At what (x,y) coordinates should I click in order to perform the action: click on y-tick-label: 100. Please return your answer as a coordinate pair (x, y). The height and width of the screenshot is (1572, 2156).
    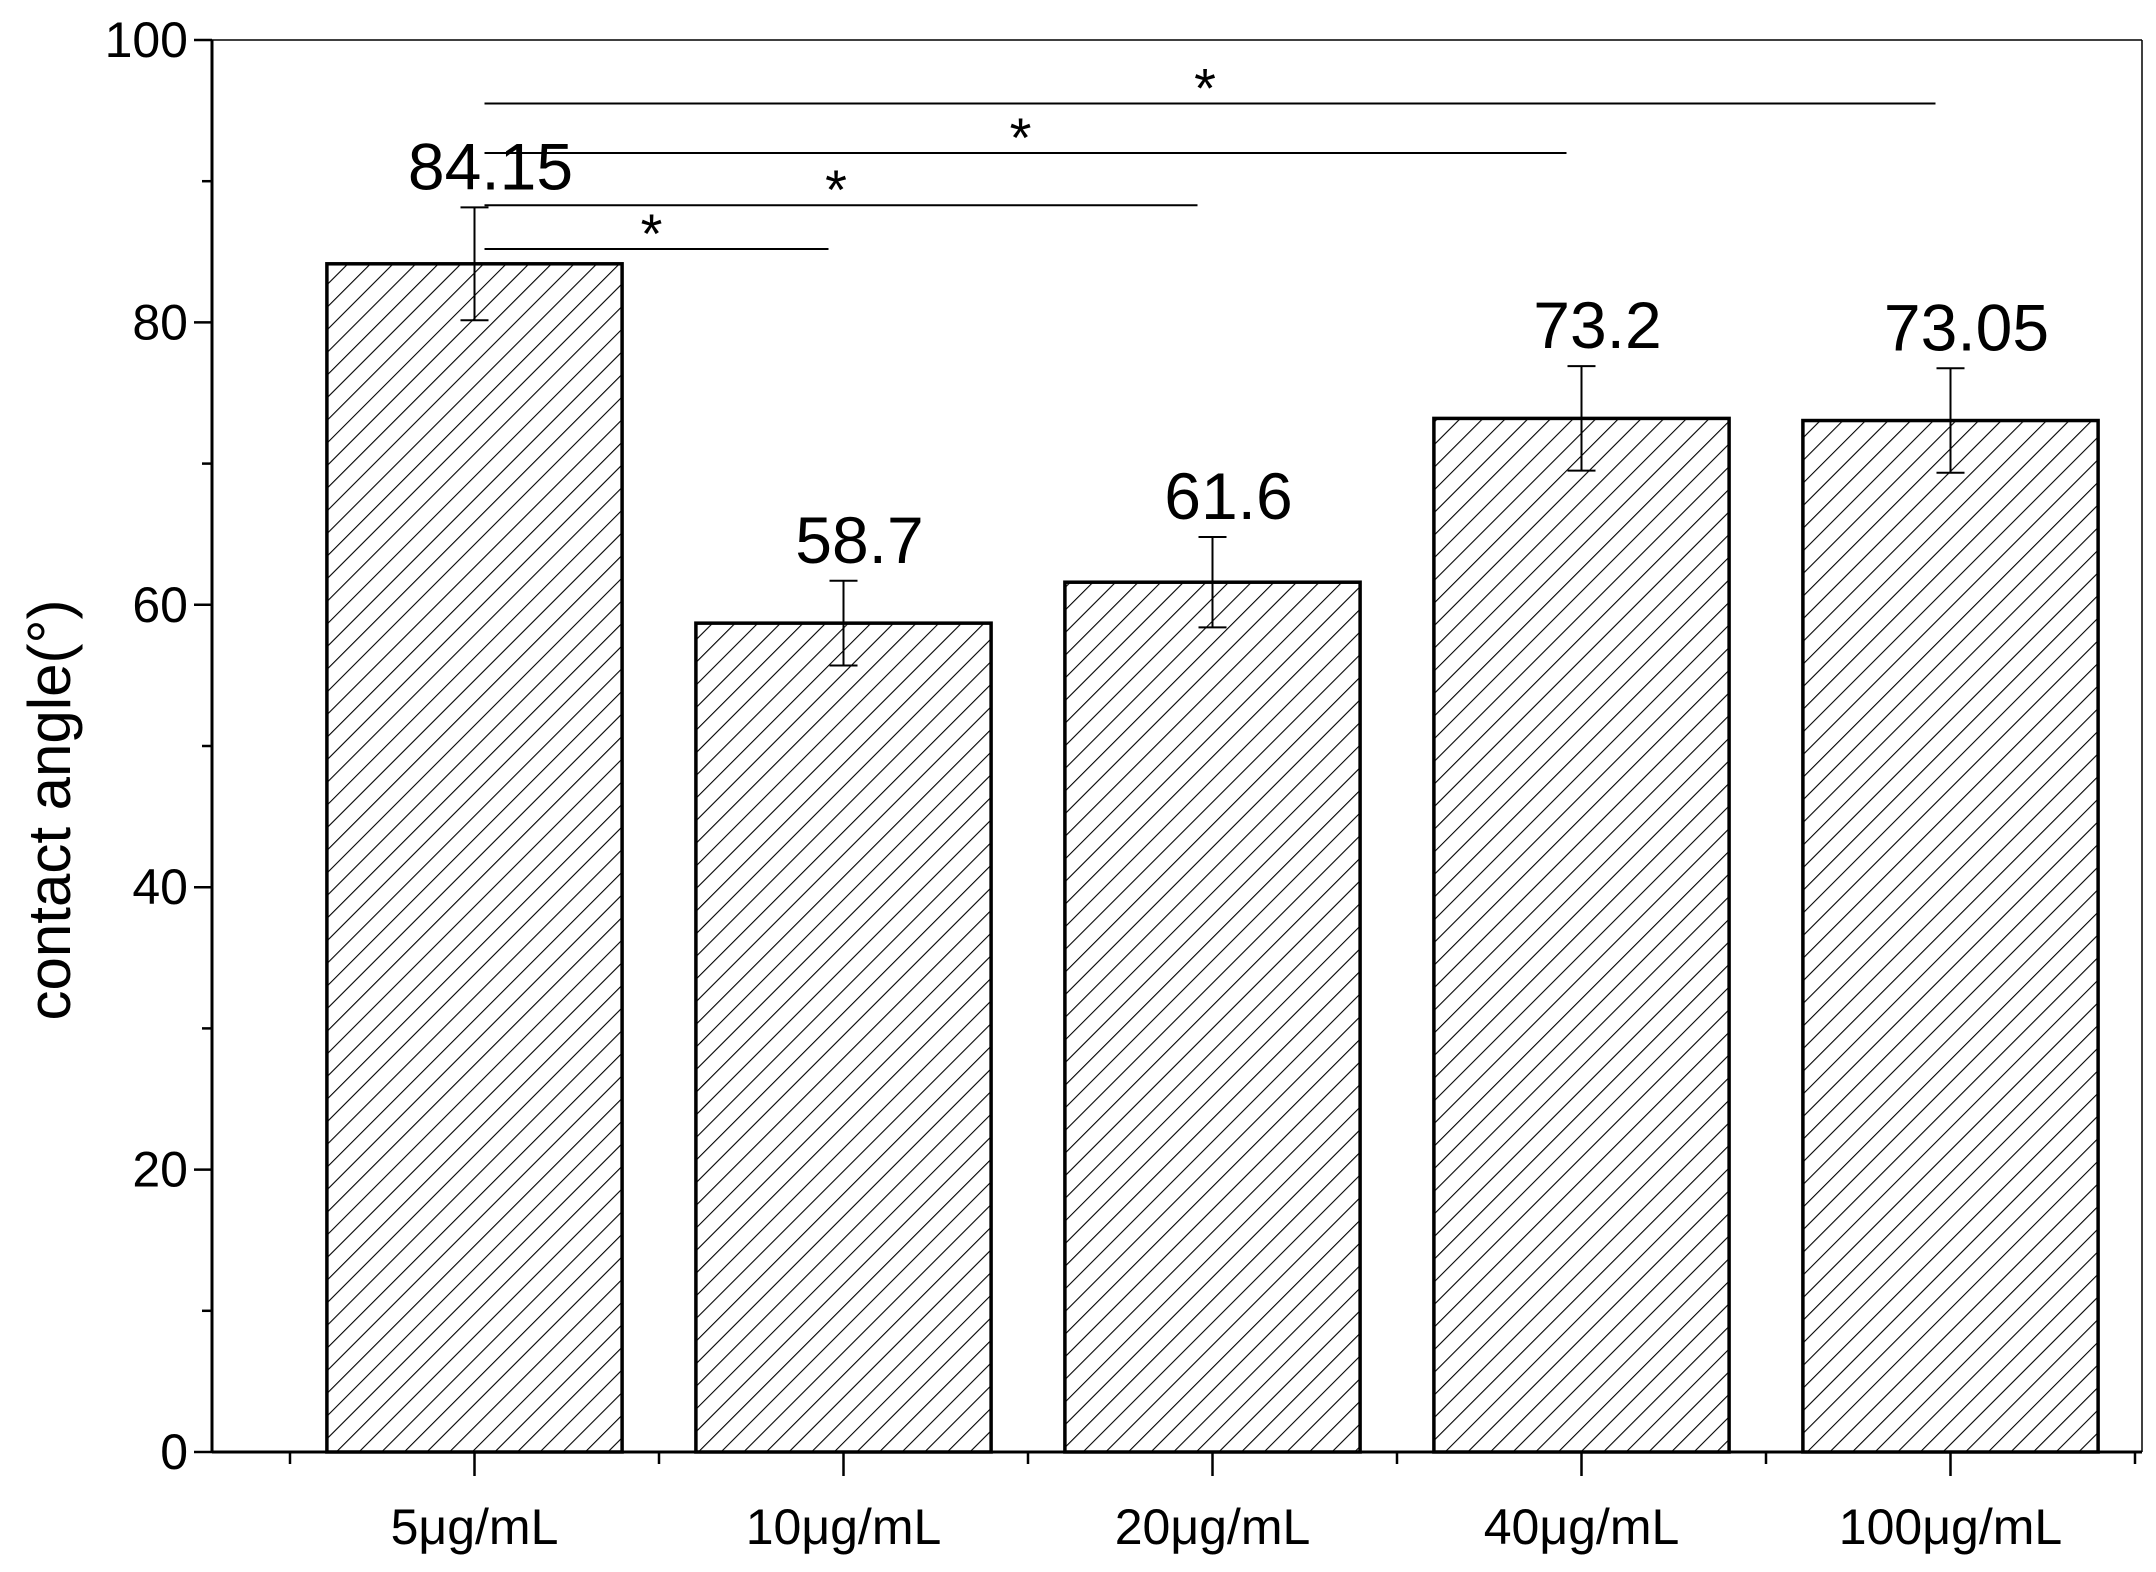
    Looking at the image, I should click on (146, 40).